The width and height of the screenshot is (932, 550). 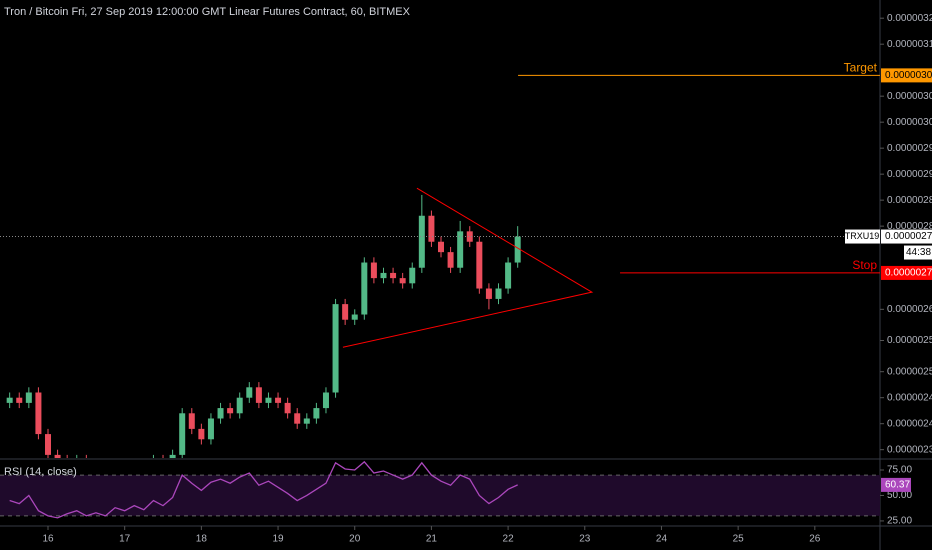 I want to click on x-tick-label: 18, so click(x=202, y=539).